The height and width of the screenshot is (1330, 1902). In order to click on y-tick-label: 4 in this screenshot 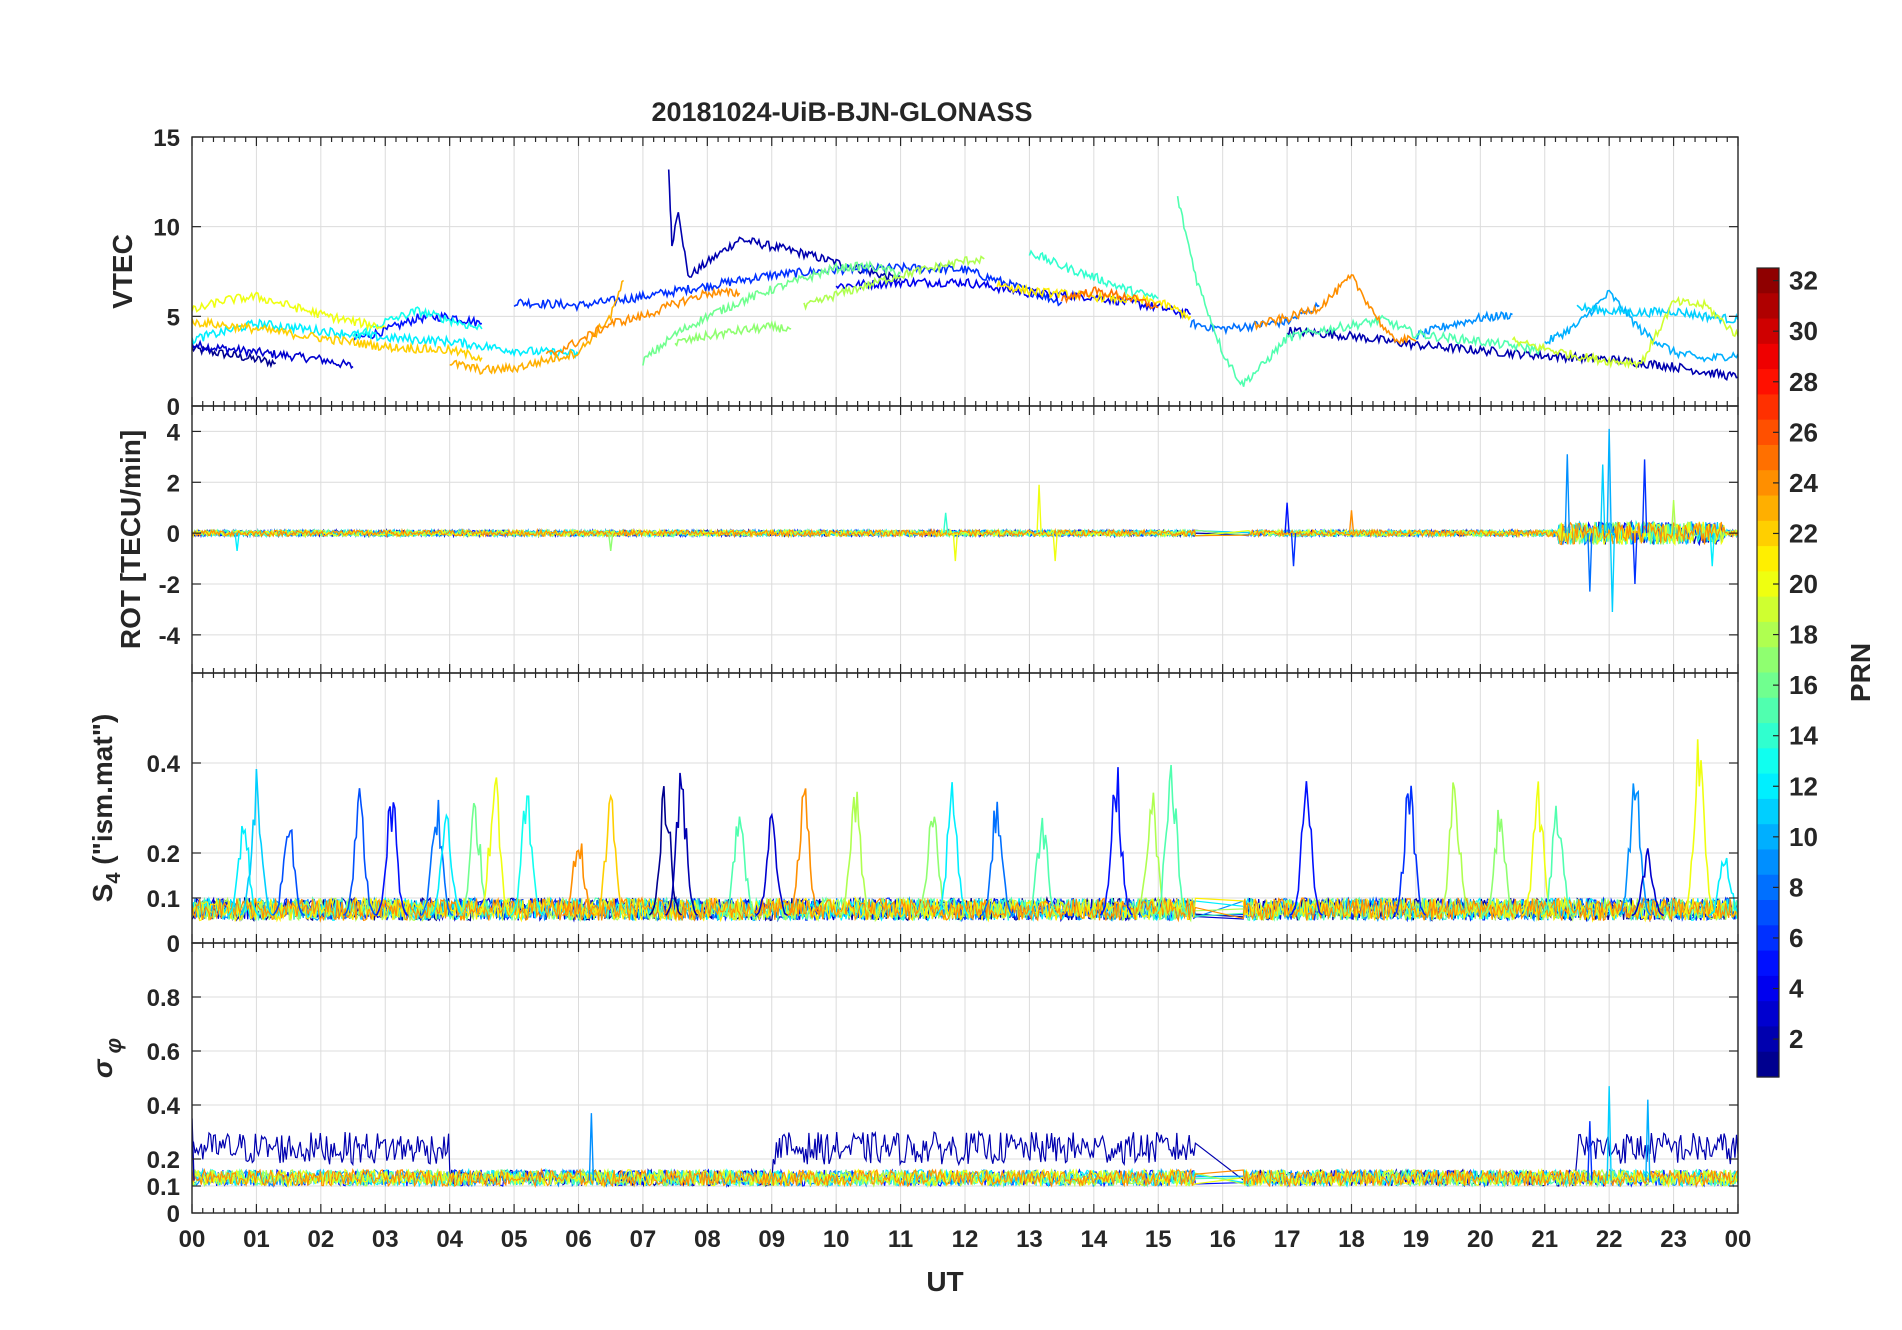, I will do `click(174, 432)`.